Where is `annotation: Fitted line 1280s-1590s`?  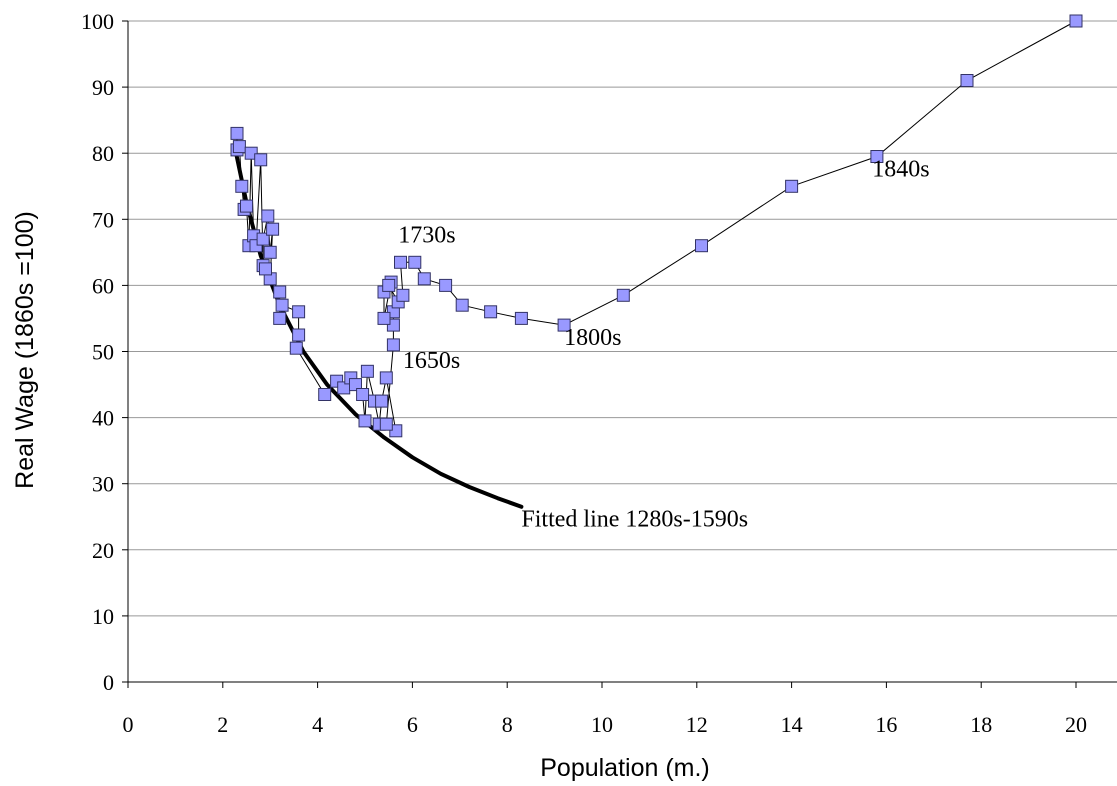
annotation: Fitted line 1280s-1590s is located at coordinates (634, 520).